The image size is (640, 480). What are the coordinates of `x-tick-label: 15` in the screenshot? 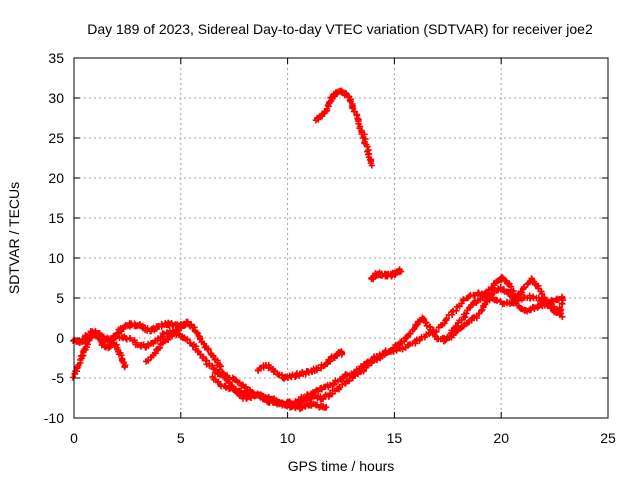 It's located at (395, 438).